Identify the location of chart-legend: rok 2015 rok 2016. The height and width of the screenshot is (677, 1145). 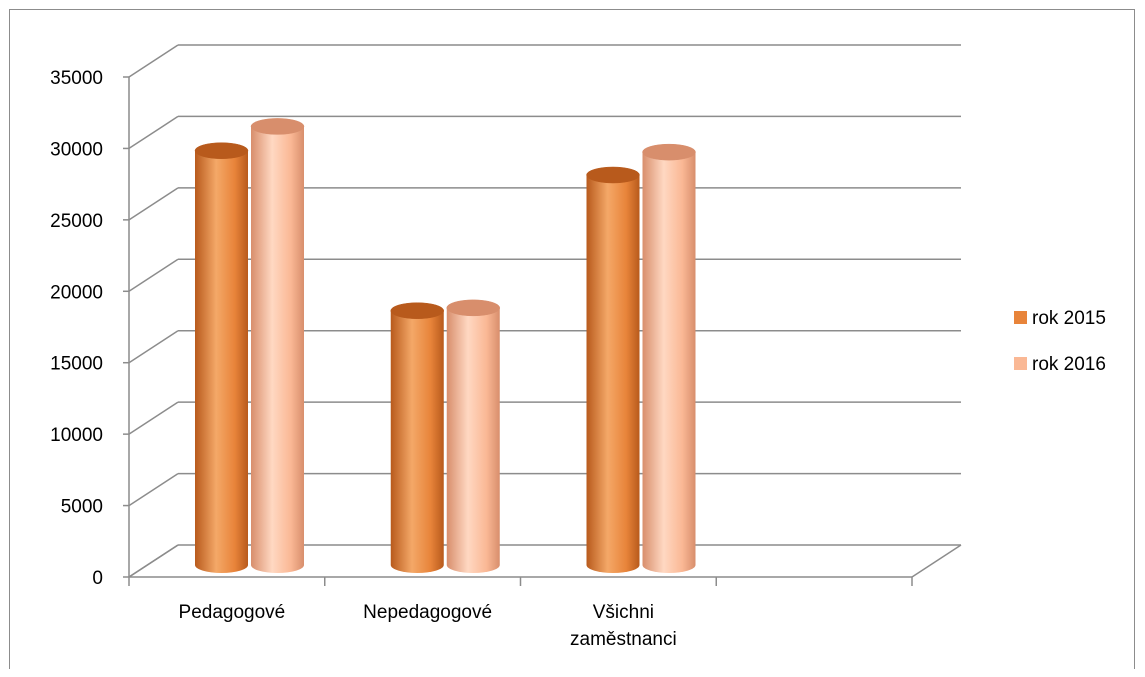
(1060, 341).